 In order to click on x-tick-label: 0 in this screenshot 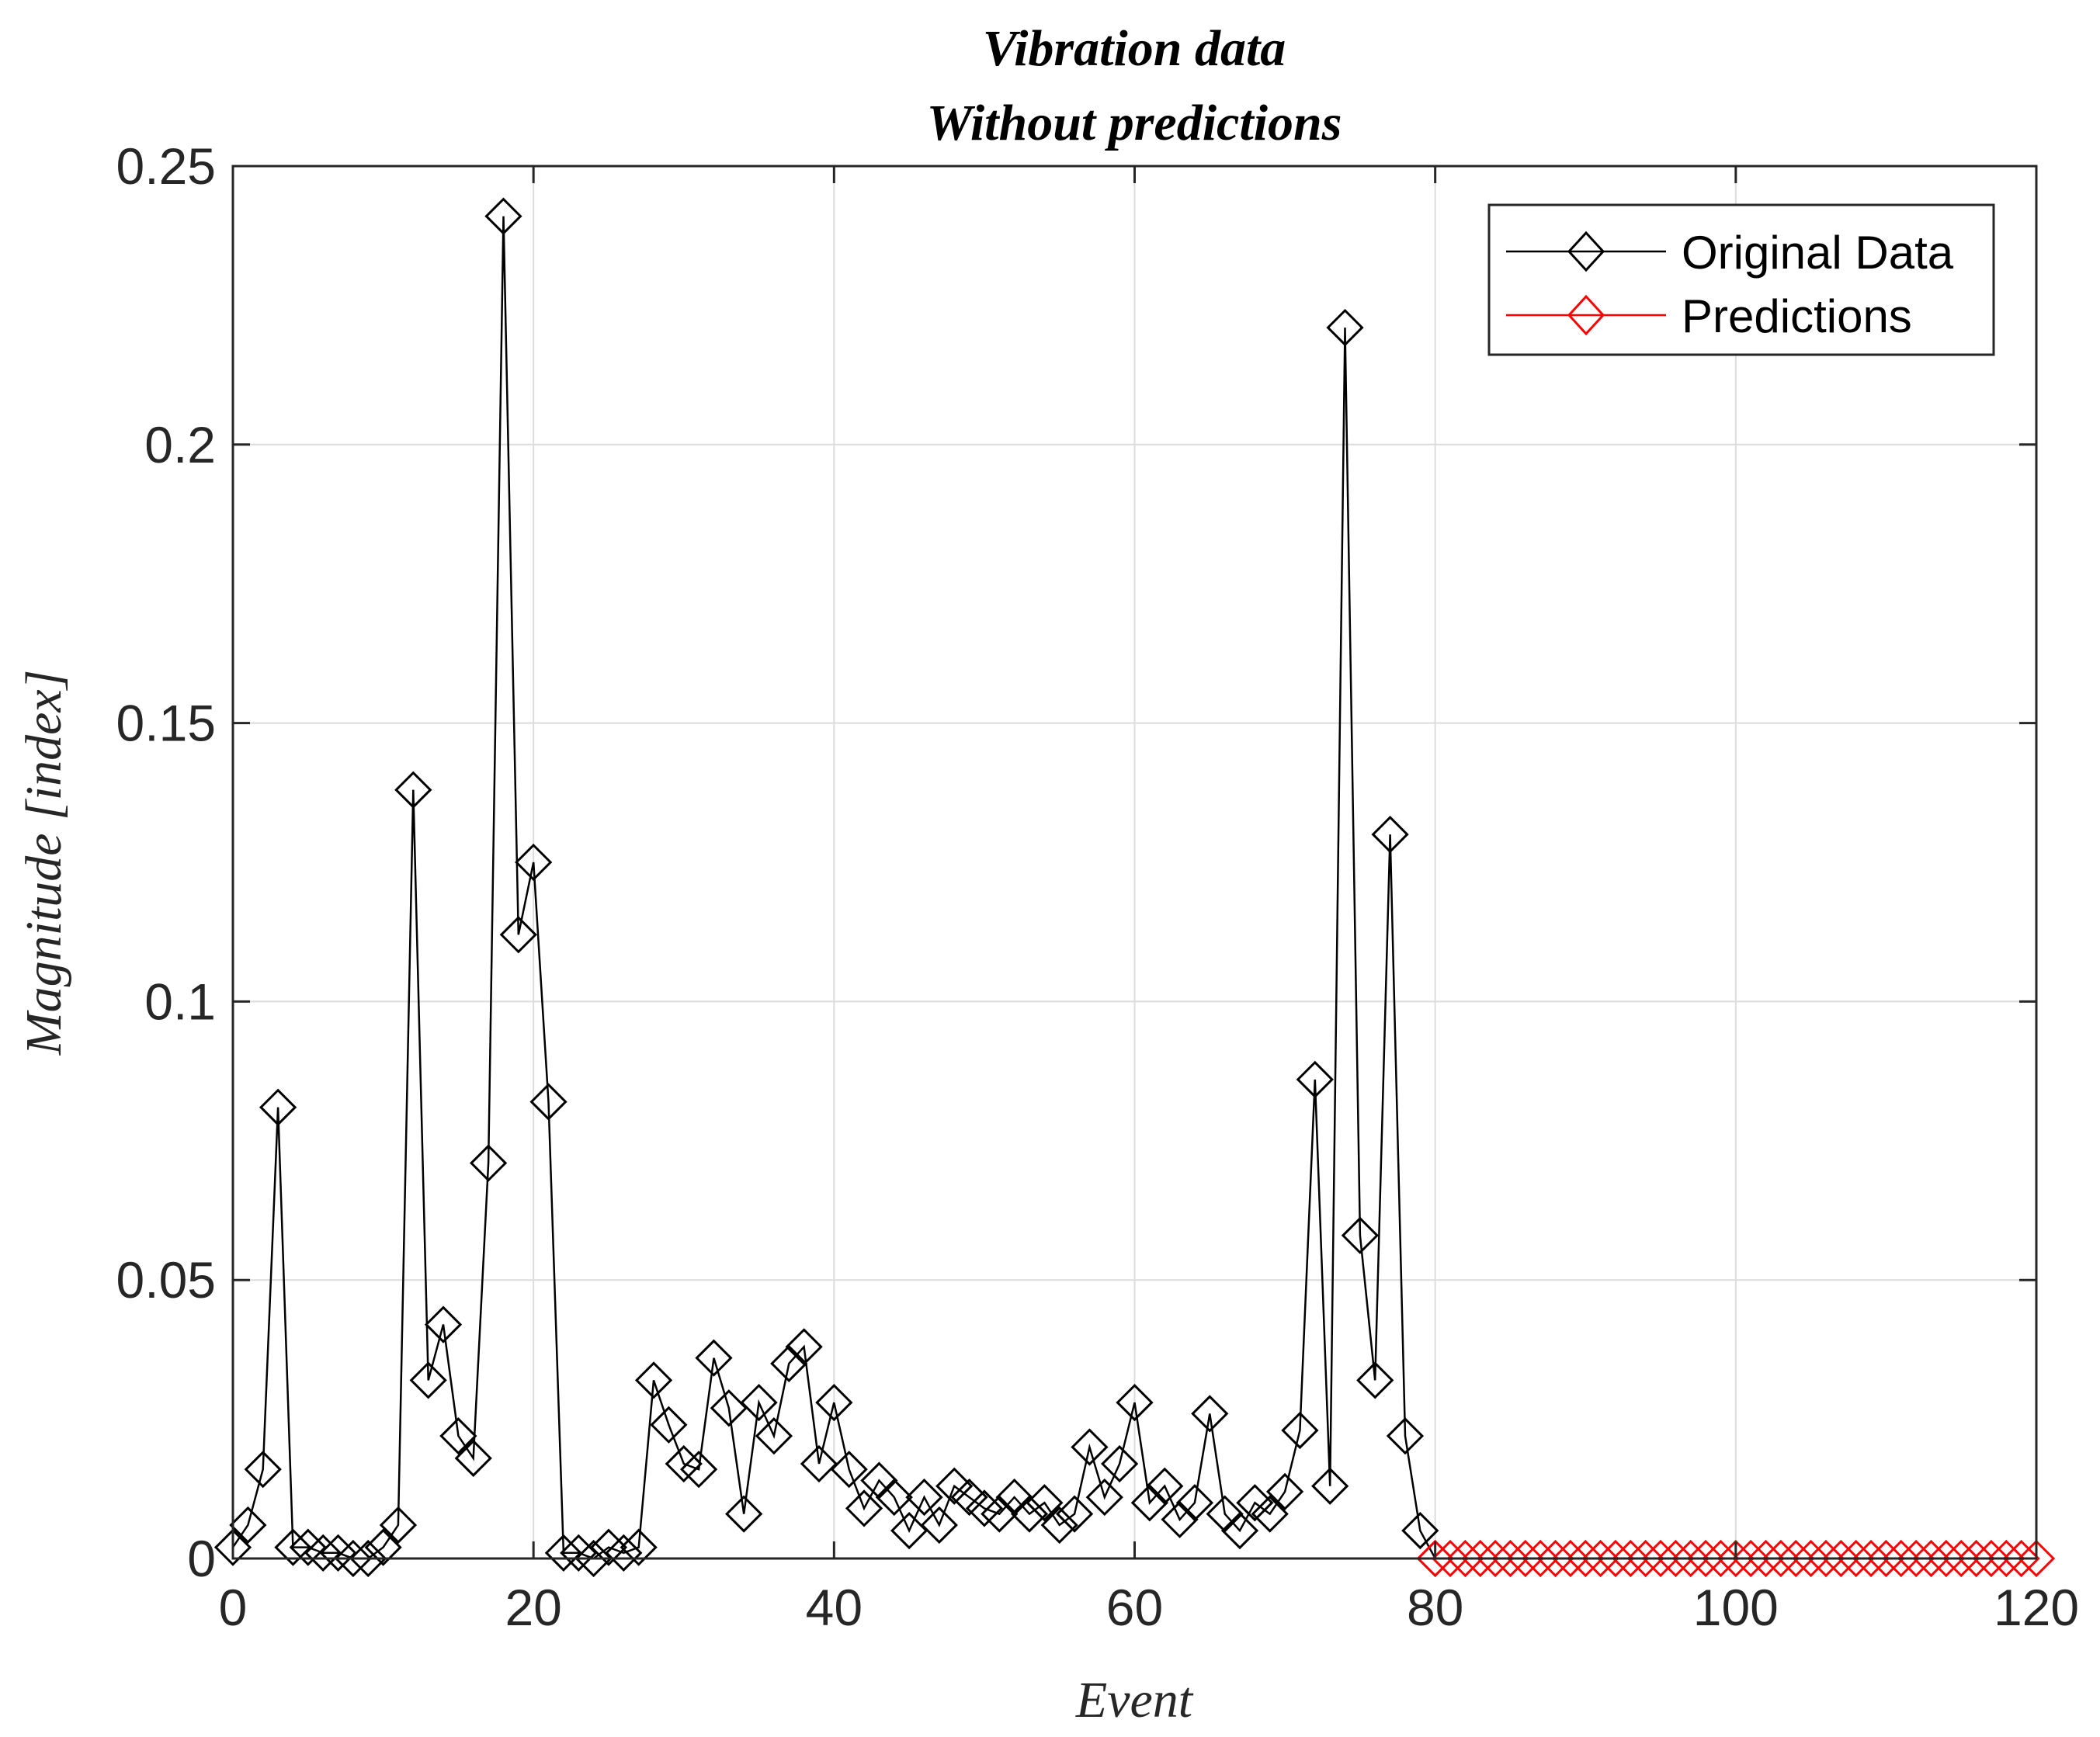, I will do `click(234, 1607)`.